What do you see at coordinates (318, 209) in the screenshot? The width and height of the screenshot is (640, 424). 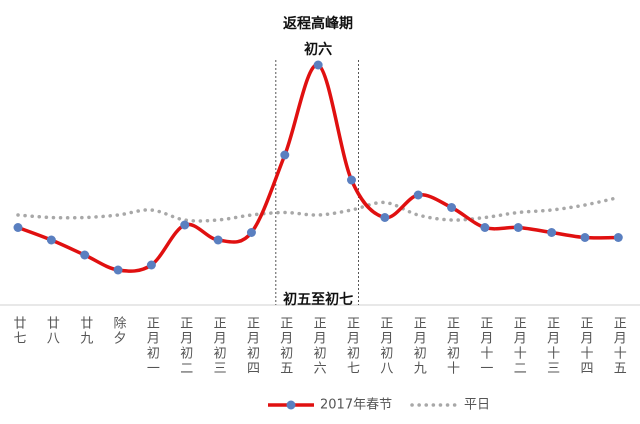 I see `series-line` at bounding box center [318, 209].